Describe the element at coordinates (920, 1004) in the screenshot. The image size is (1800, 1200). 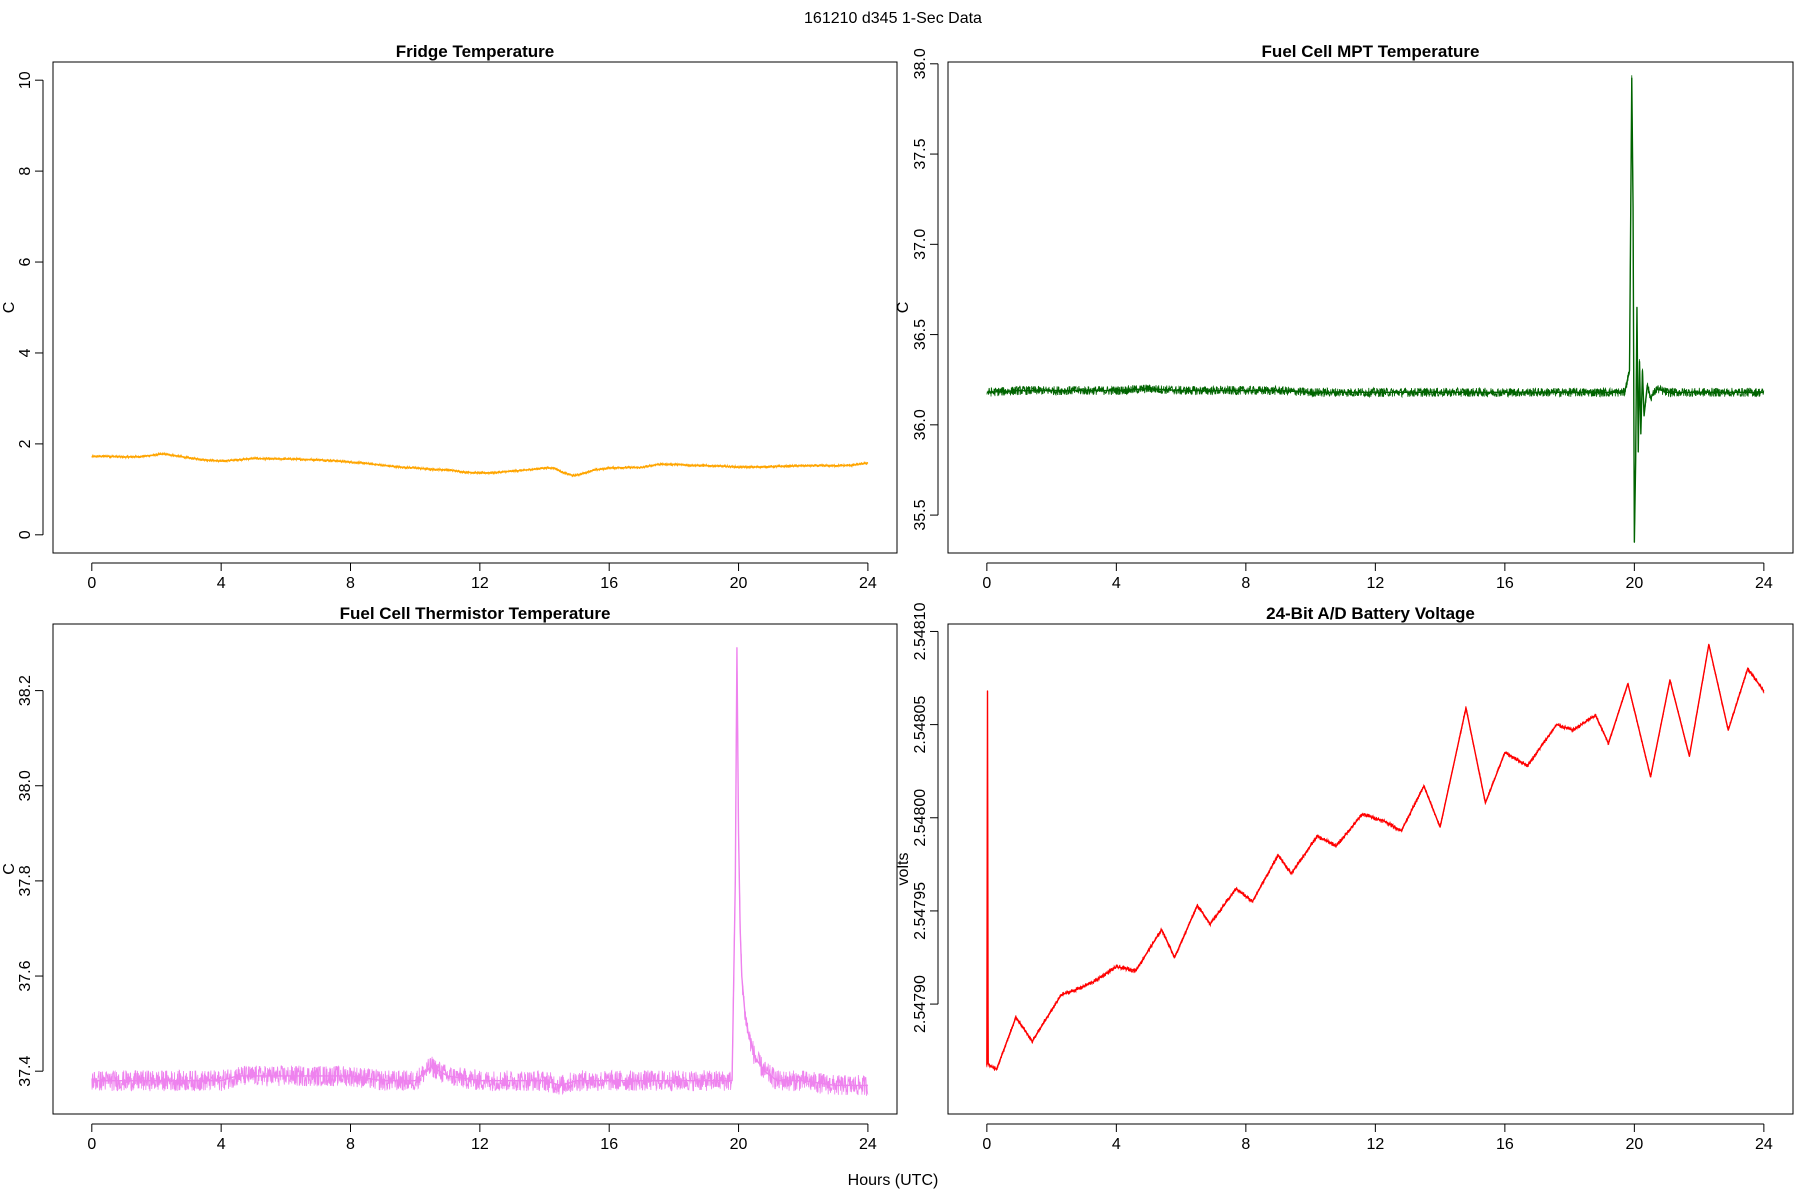
I see `y-tick-label: 2.54790` at that location.